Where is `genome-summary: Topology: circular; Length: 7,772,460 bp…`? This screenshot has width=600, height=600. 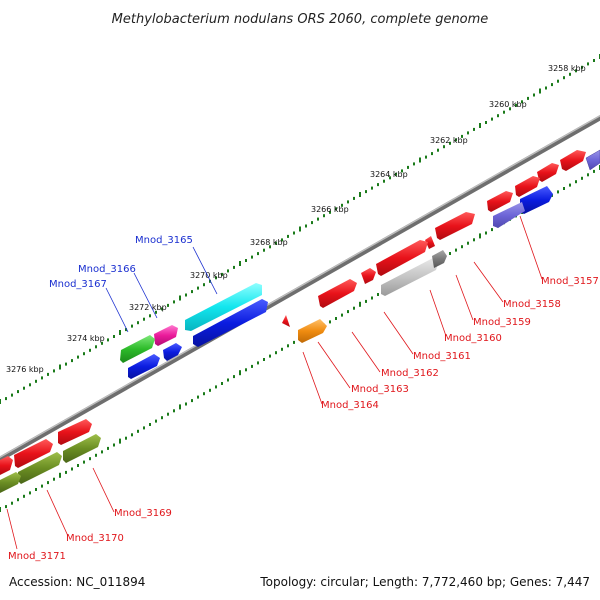 genome-summary: Topology: circular; Length: 7,772,460 bp… is located at coordinates (424, 582).